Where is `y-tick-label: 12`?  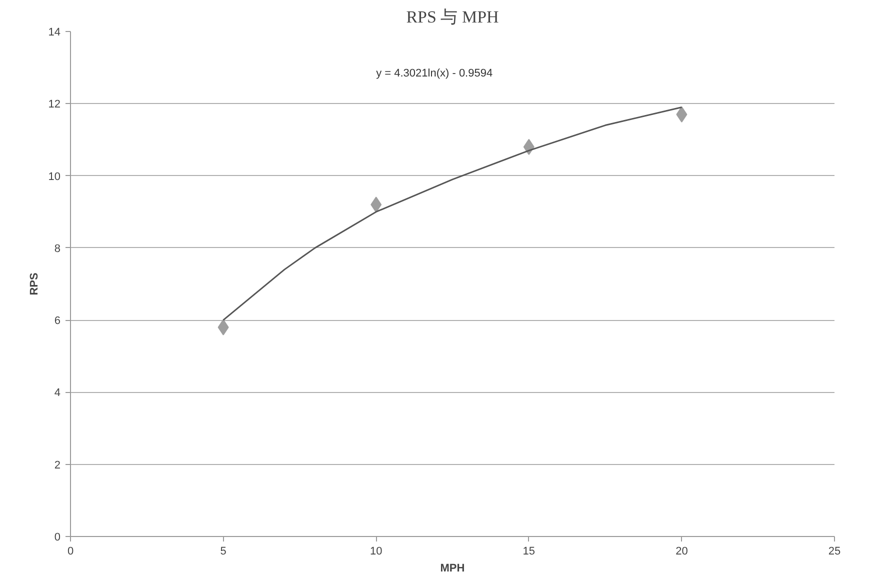 y-tick-label: 12 is located at coordinates (54, 104).